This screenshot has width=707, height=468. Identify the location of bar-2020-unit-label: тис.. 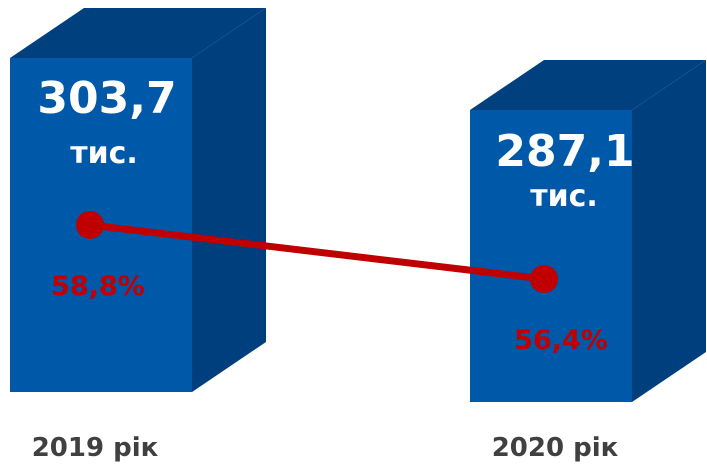
(564, 196).